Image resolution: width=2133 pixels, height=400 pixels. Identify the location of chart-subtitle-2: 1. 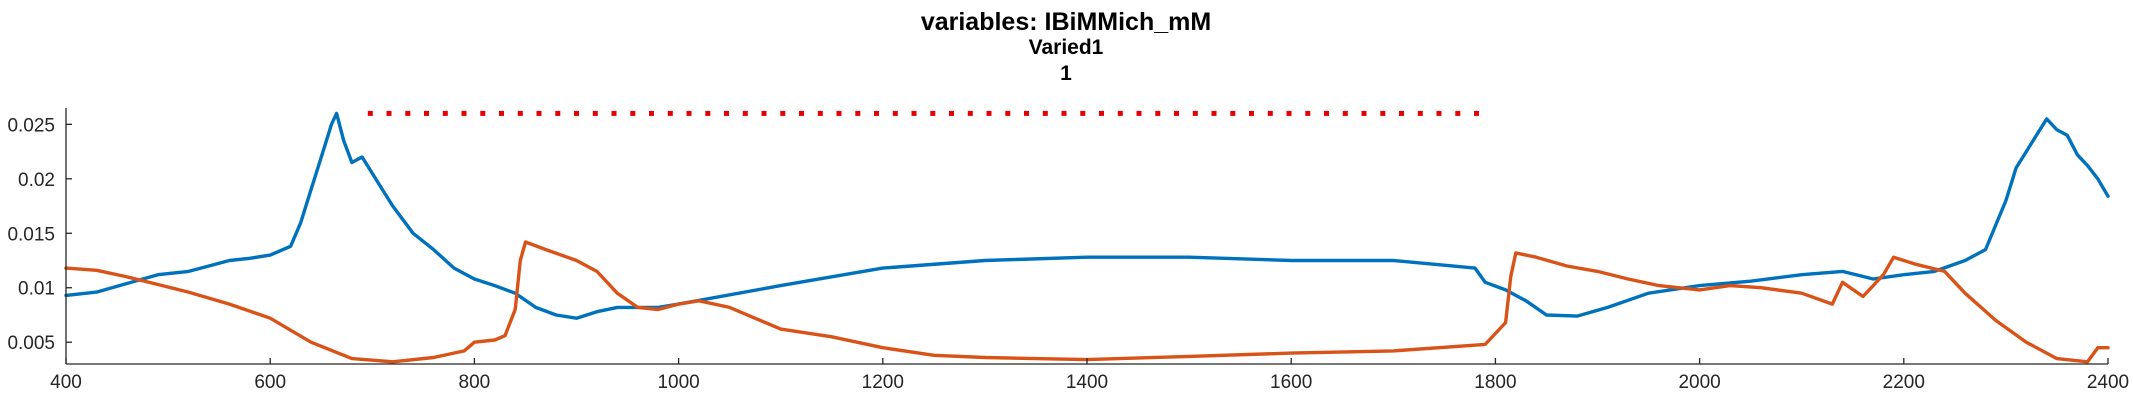
(1066, 73).